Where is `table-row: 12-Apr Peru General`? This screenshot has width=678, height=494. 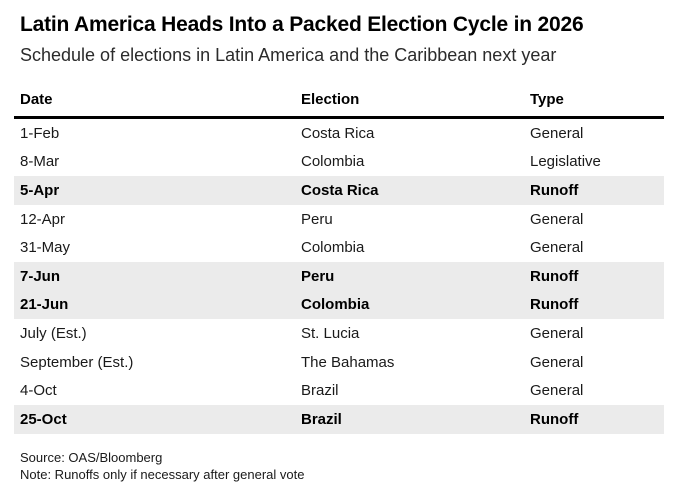 table-row: 12-Apr Peru General is located at coordinates (339, 219).